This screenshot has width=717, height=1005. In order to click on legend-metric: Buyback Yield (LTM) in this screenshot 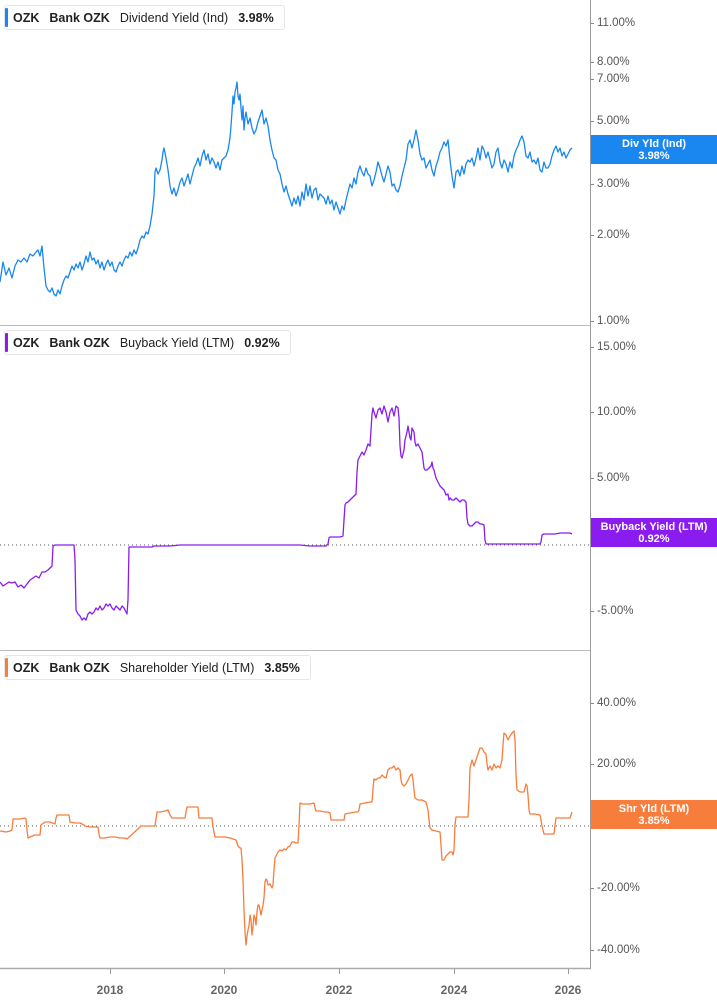, I will do `click(177, 342)`.